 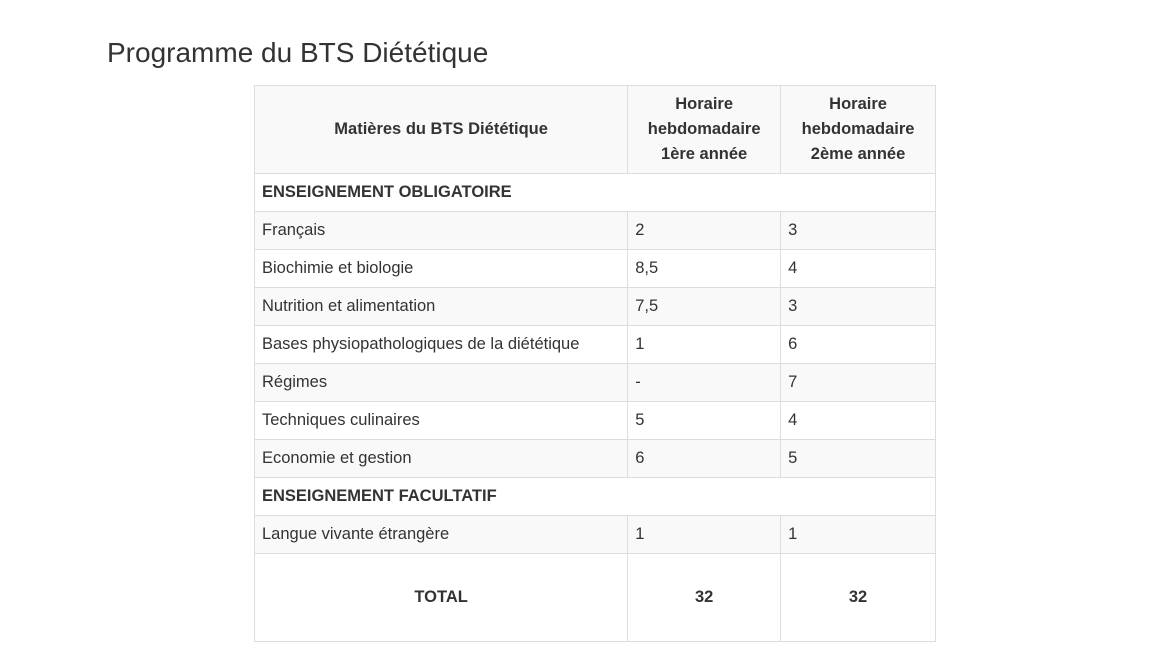 I want to click on year2-cell: 7, so click(x=858, y=382).